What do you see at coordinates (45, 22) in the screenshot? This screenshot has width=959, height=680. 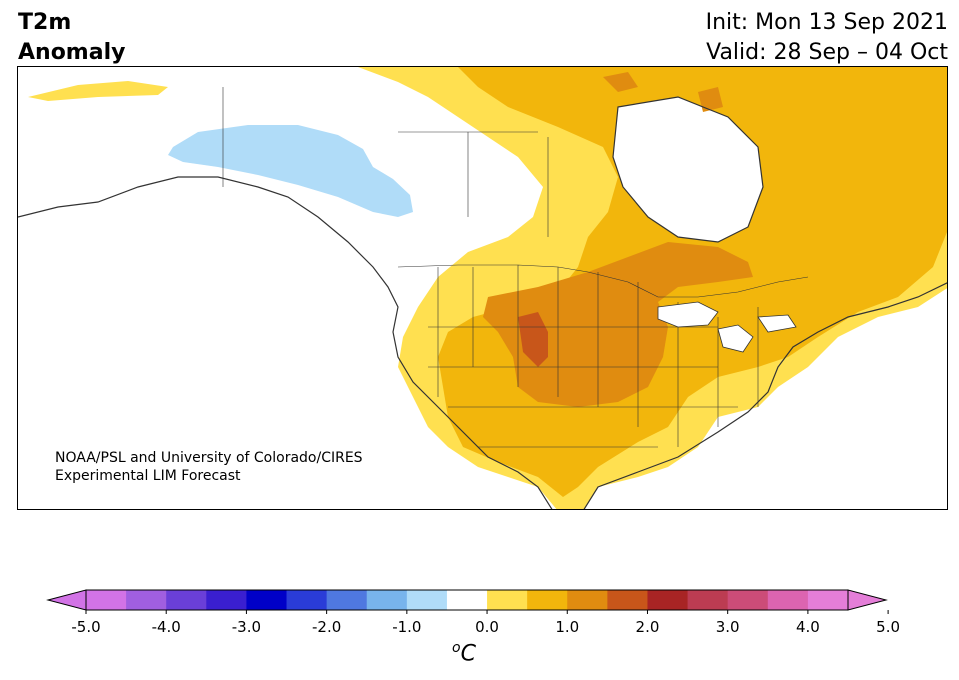 I see `title-variable: T2m` at bounding box center [45, 22].